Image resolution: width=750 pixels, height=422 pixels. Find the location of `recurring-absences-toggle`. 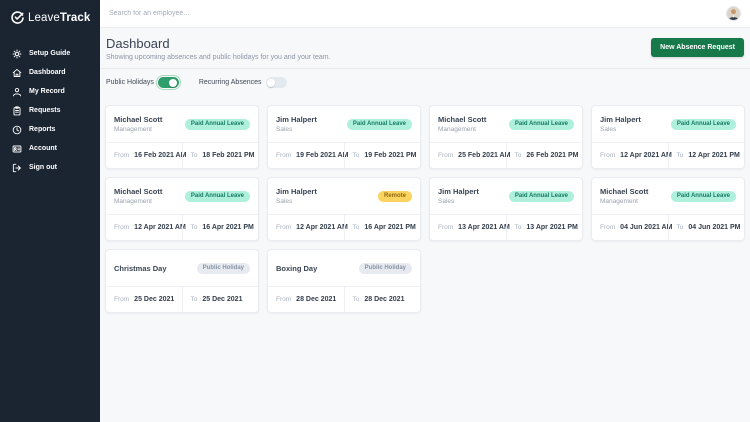

recurring-absences-toggle is located at coordinates (276, 82).